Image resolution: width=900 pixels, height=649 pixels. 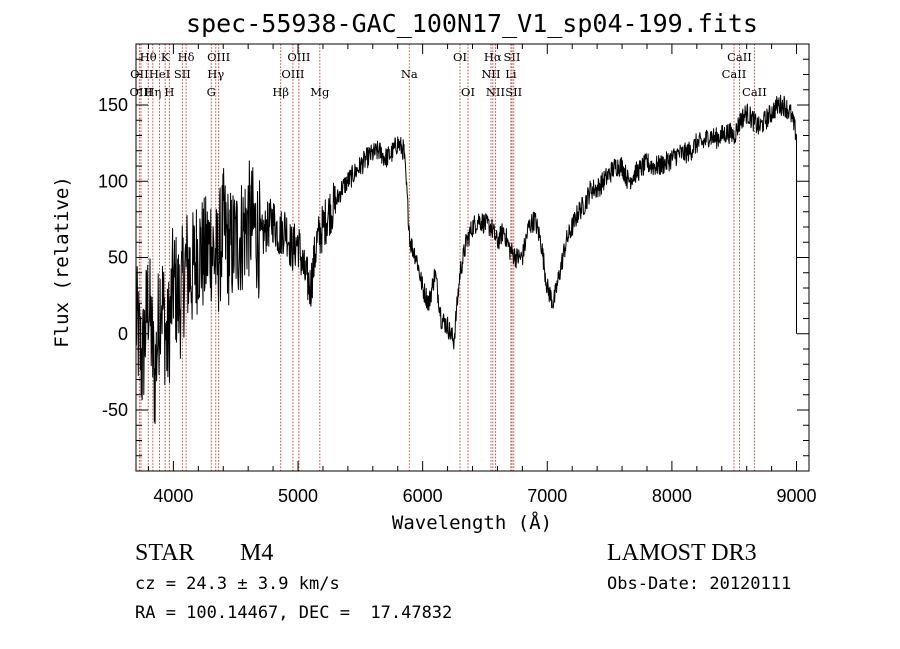 I want to click on x-tick-label: 7000, so click(x=547, y=496).